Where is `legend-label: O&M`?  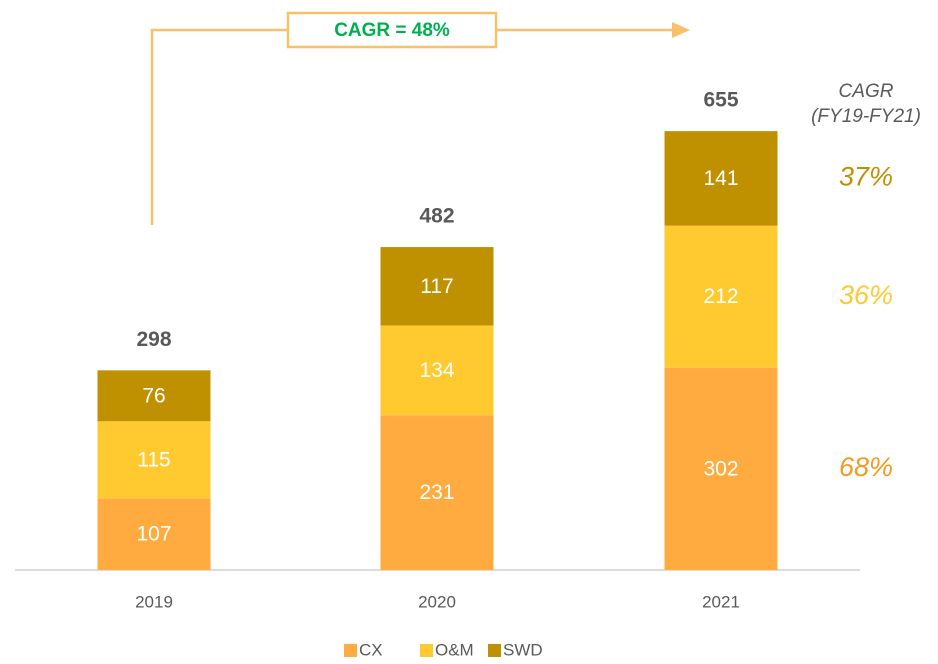 legend-label: O&M is located at coordinates (454, 649).